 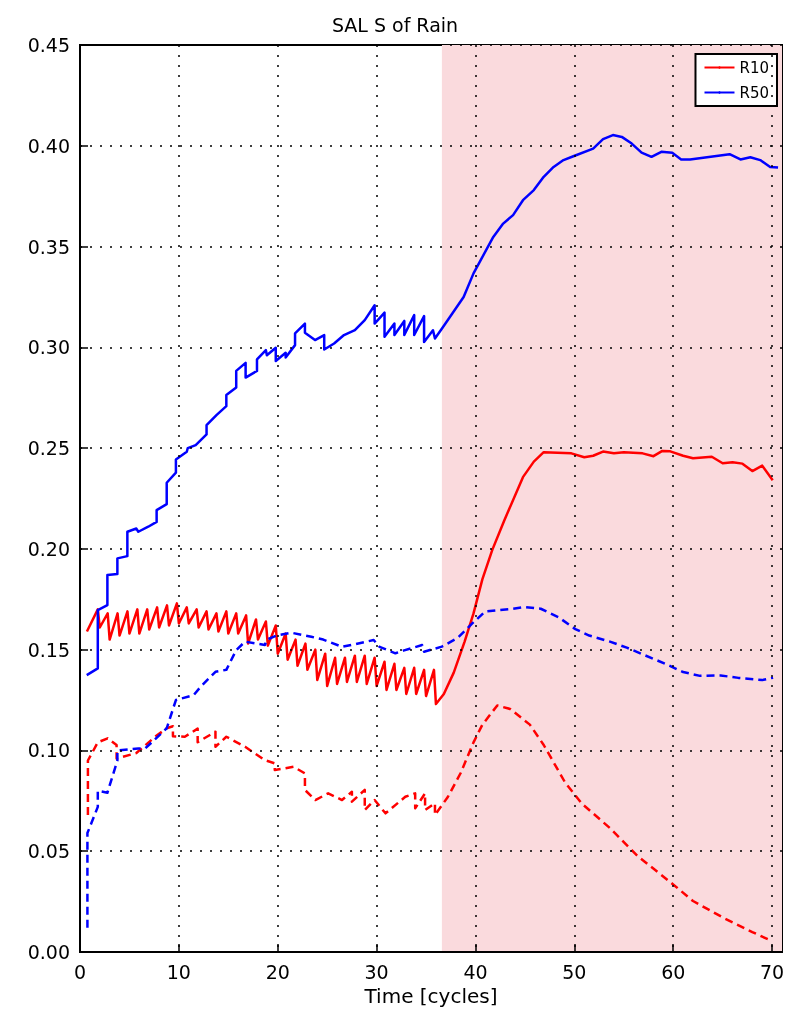 I want to click on x-tick-label: 30, so click(x=376, y=971).